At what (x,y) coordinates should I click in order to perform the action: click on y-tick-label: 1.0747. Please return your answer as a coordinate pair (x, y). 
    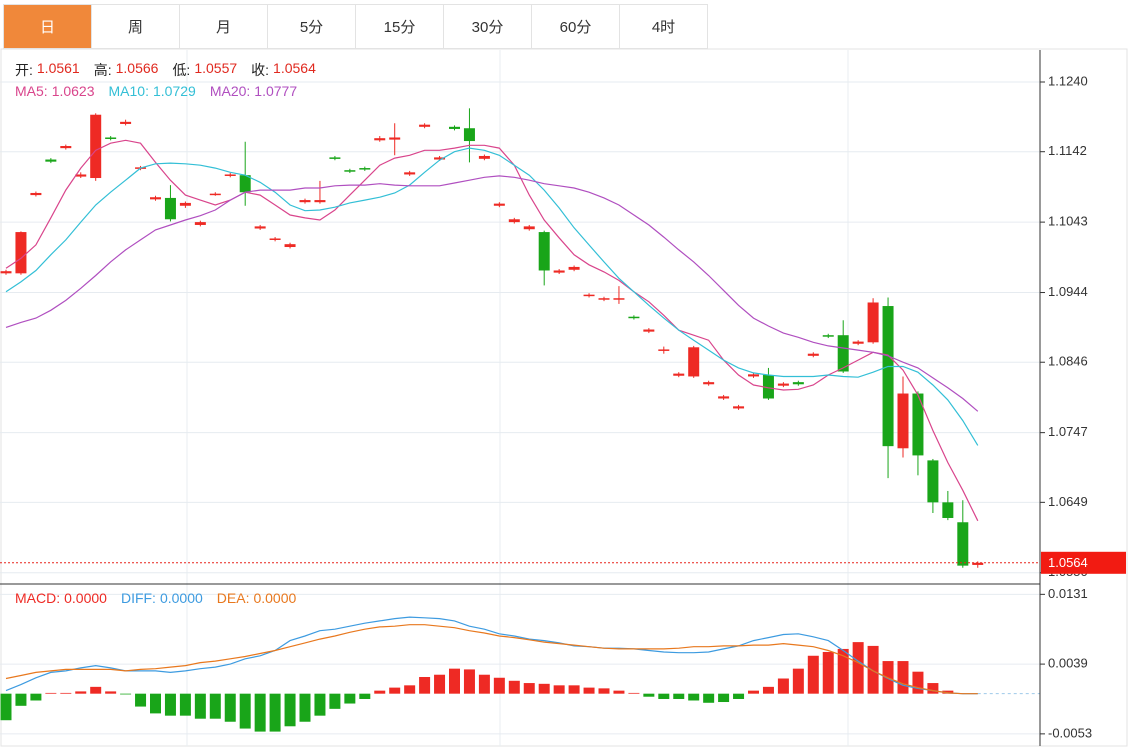
    Looking at the image, I should click on (1068, 431).